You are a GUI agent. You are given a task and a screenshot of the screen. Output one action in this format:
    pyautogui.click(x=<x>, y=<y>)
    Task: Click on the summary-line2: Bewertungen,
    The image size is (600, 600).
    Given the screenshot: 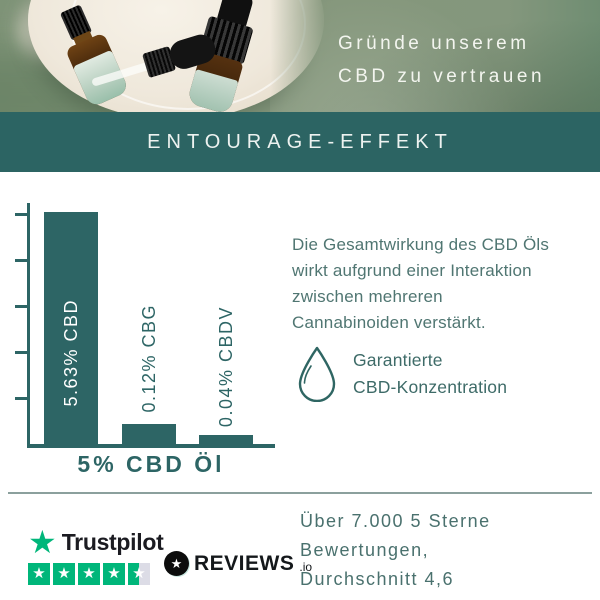 What is the action you would take?
    pyautogui.click(x=365, y=550)
    